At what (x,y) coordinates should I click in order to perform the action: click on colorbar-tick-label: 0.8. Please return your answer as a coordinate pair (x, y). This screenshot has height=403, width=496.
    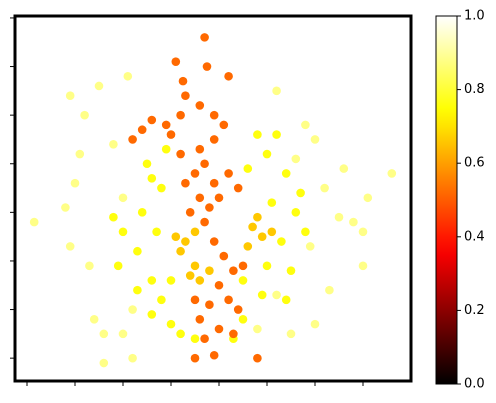
    Looking at the image, I should click on (474, 89).